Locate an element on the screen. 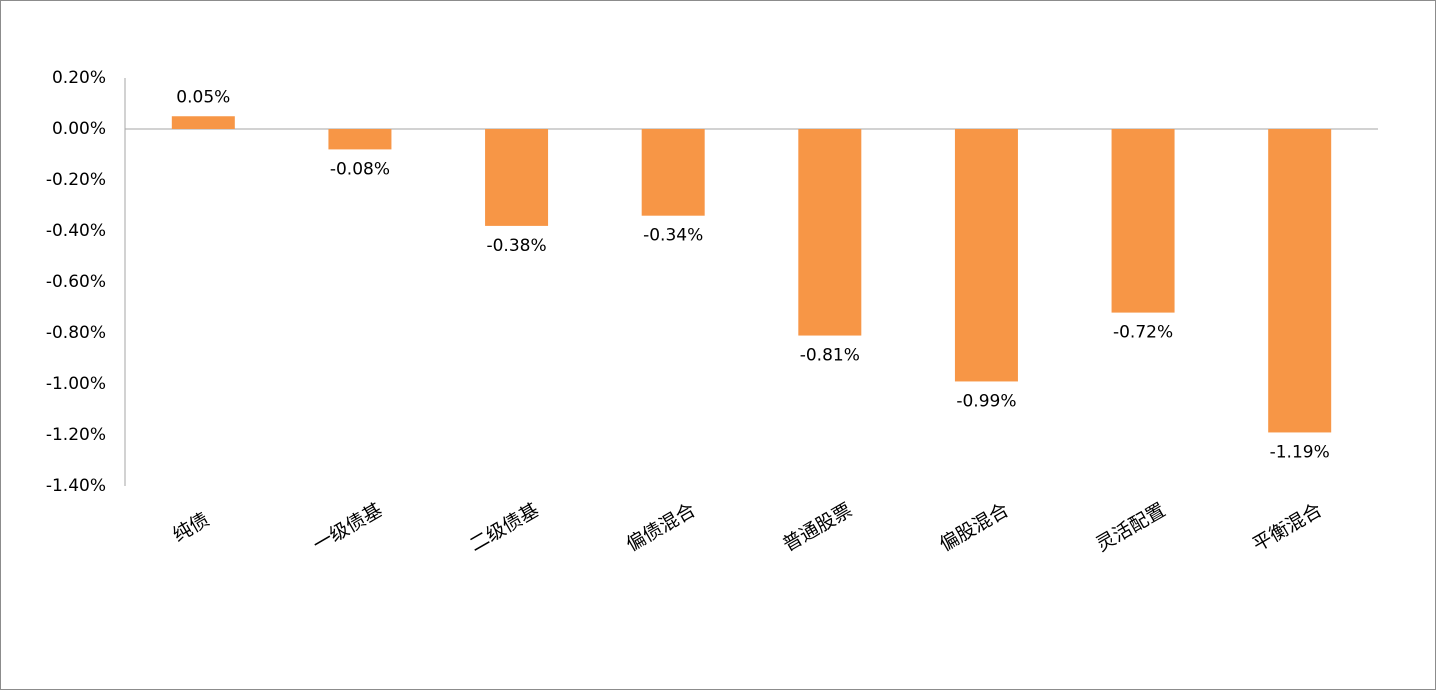  data-label: -0.81% is located at coordinates (830, 356).